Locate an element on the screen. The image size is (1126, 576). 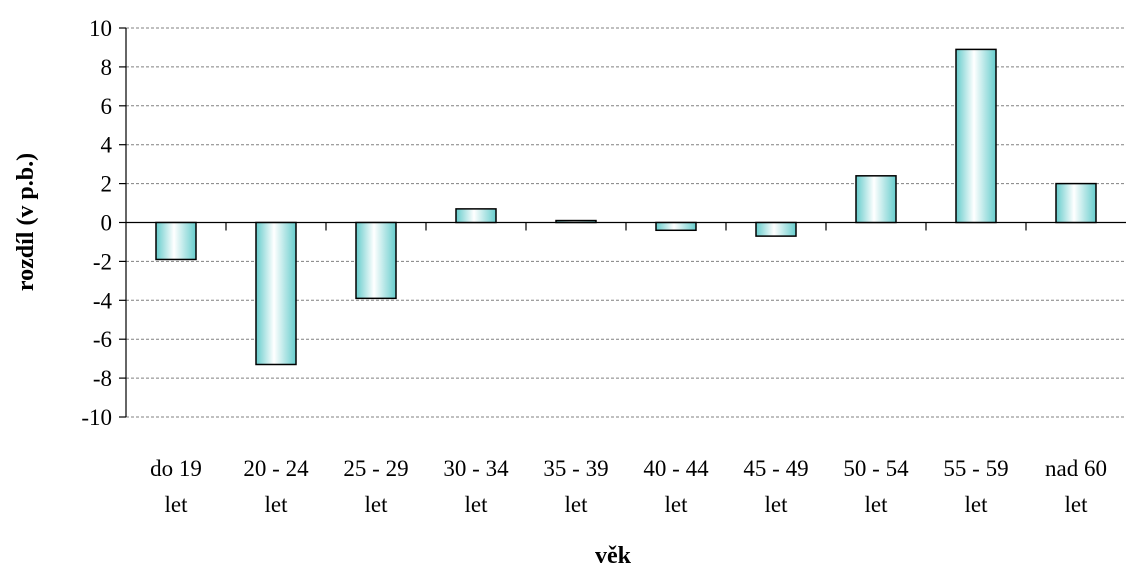
x-category-label: do 19 is located at coordinates (176, 468).